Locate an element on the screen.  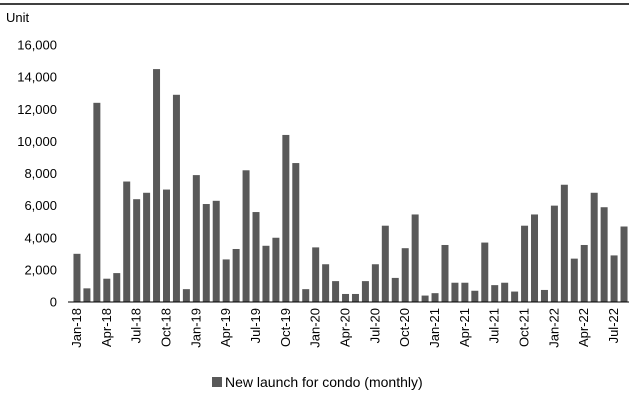
x-tick-label: Jan-22 is located at coordinates (553, 328).